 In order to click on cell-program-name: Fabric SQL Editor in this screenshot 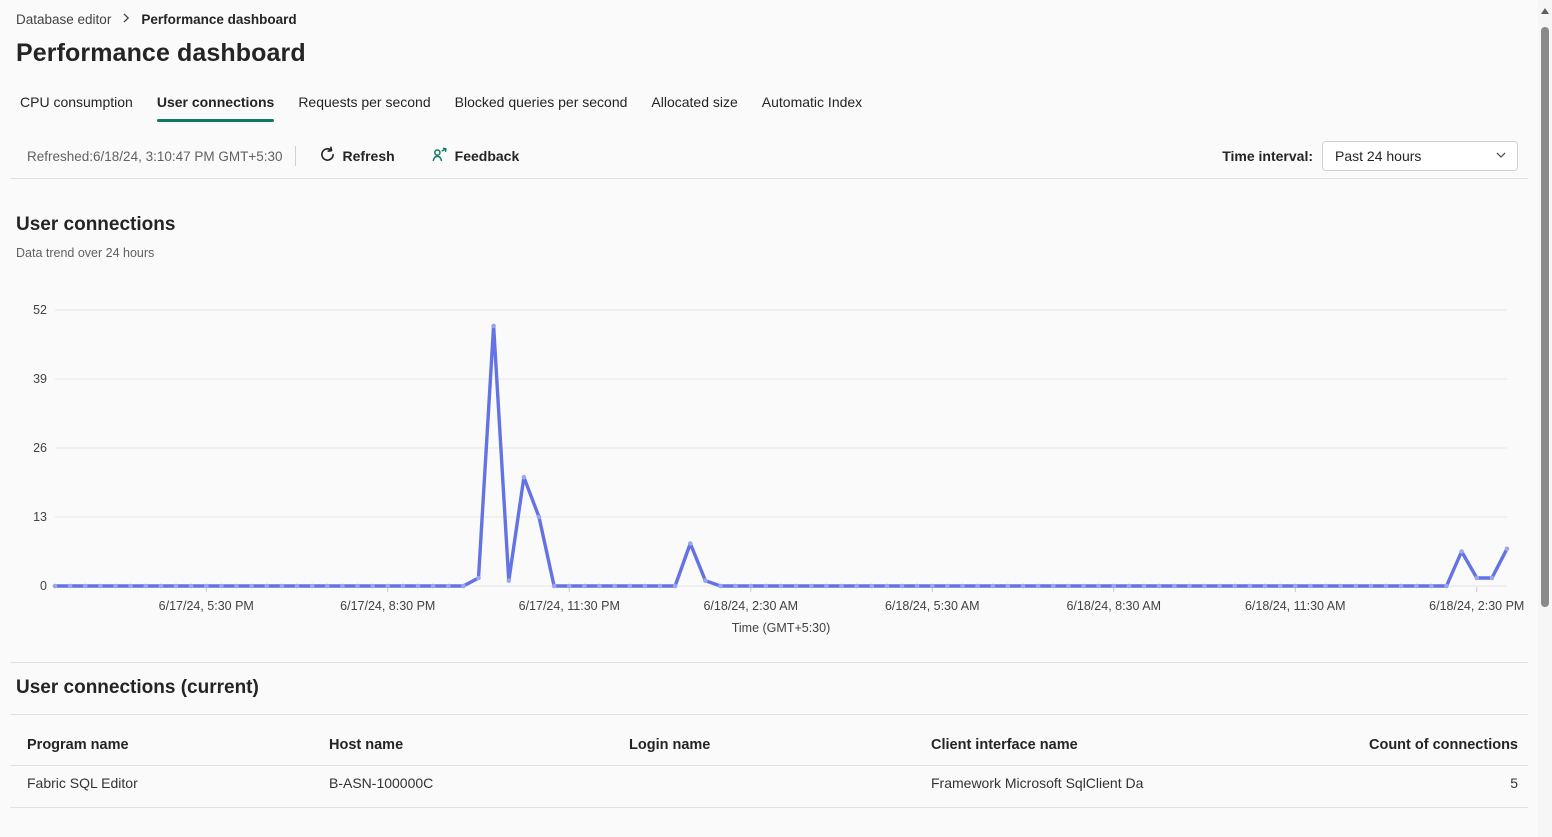, I will do `click(82, 783)`.